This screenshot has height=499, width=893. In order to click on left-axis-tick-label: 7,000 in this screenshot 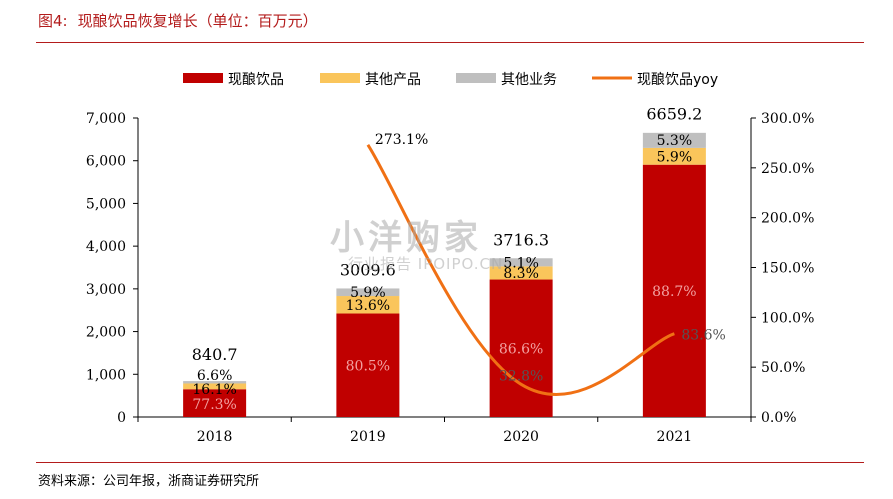, I will do `click(106, 119)`.